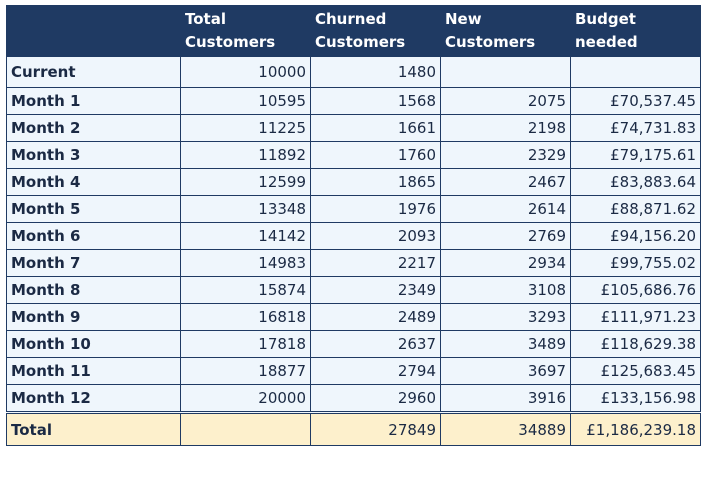 This screenshot has height=478, width=707. What do you see at coordinates (505, 155) in the screenshot?
I see `value-cell: 2329` at bounding box center [505, 155].